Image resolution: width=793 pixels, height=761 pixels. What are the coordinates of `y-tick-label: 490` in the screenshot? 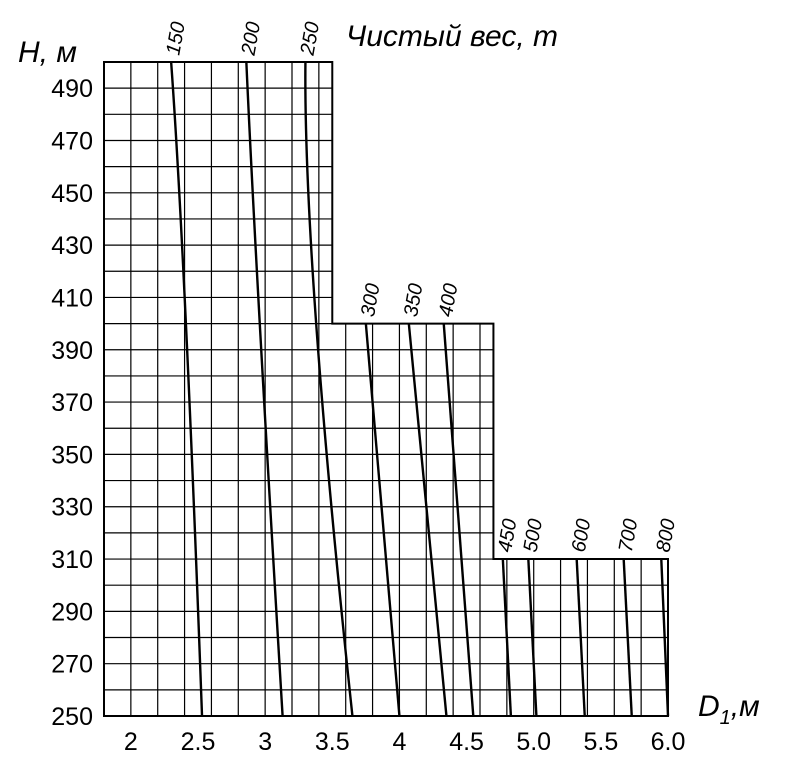 It's located at (72, 89).